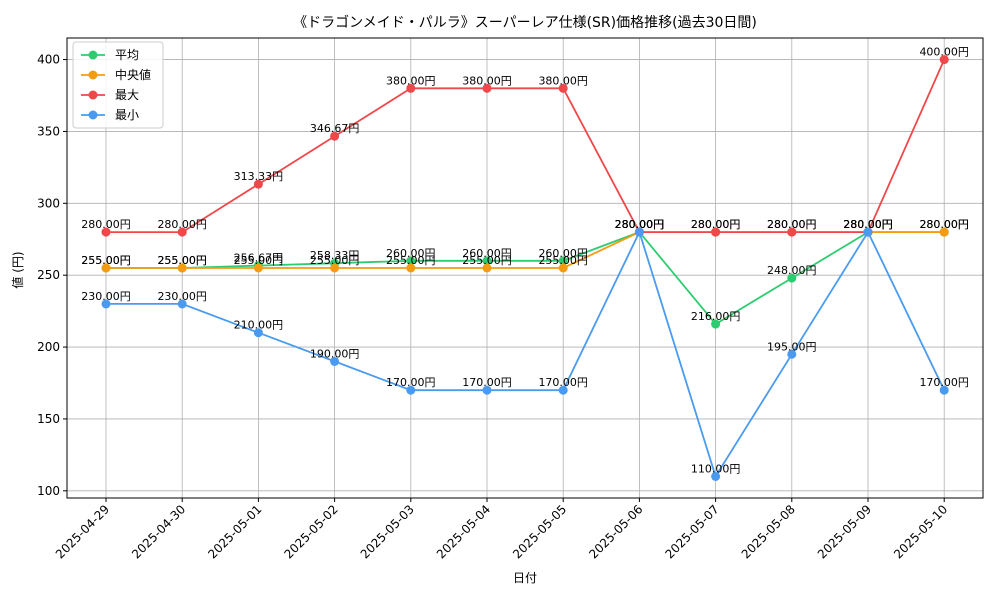  Describe the element at coordinates (259, 258) in the screenshot. I see `data-label: 256.67円` at that location.